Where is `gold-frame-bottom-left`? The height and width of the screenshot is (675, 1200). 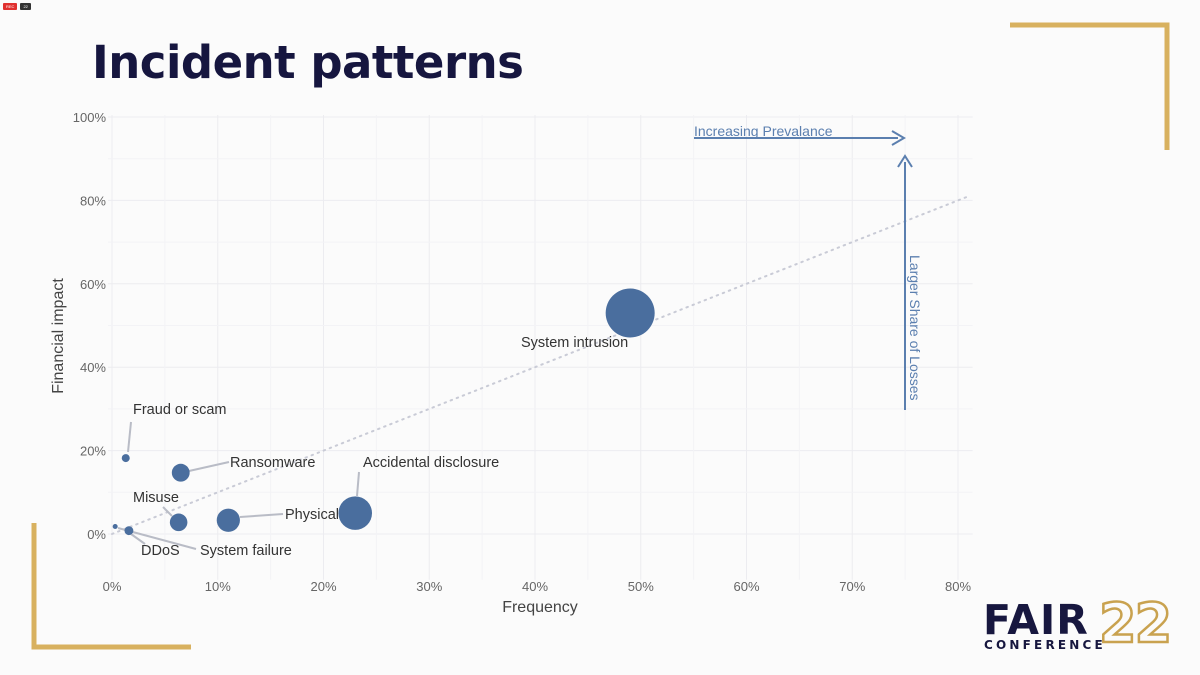
gold-frame-bottom-left is located at coordinates (111, 586).